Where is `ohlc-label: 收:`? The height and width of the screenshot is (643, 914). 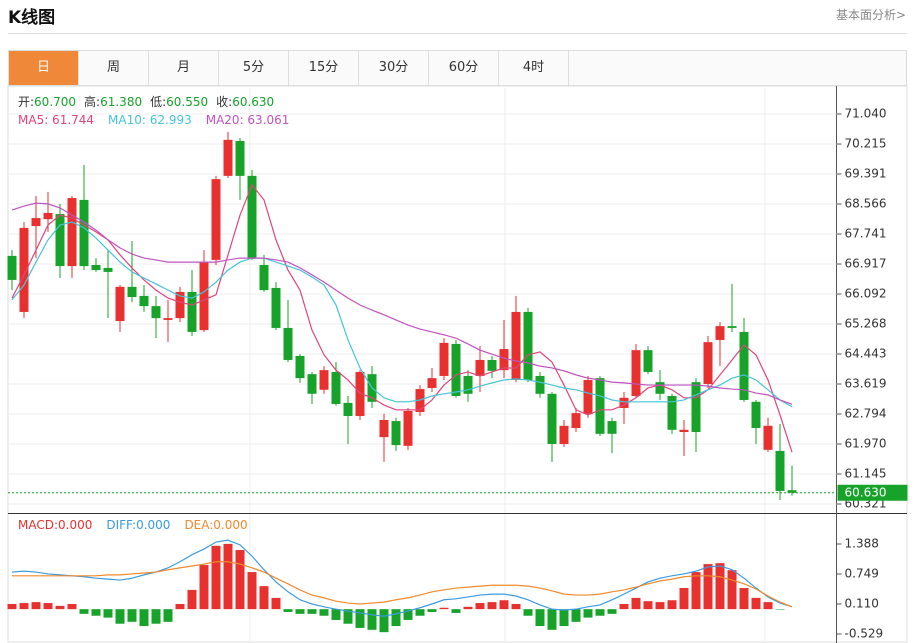 ohlc-label: 收: is located at coordinates (224, 102).